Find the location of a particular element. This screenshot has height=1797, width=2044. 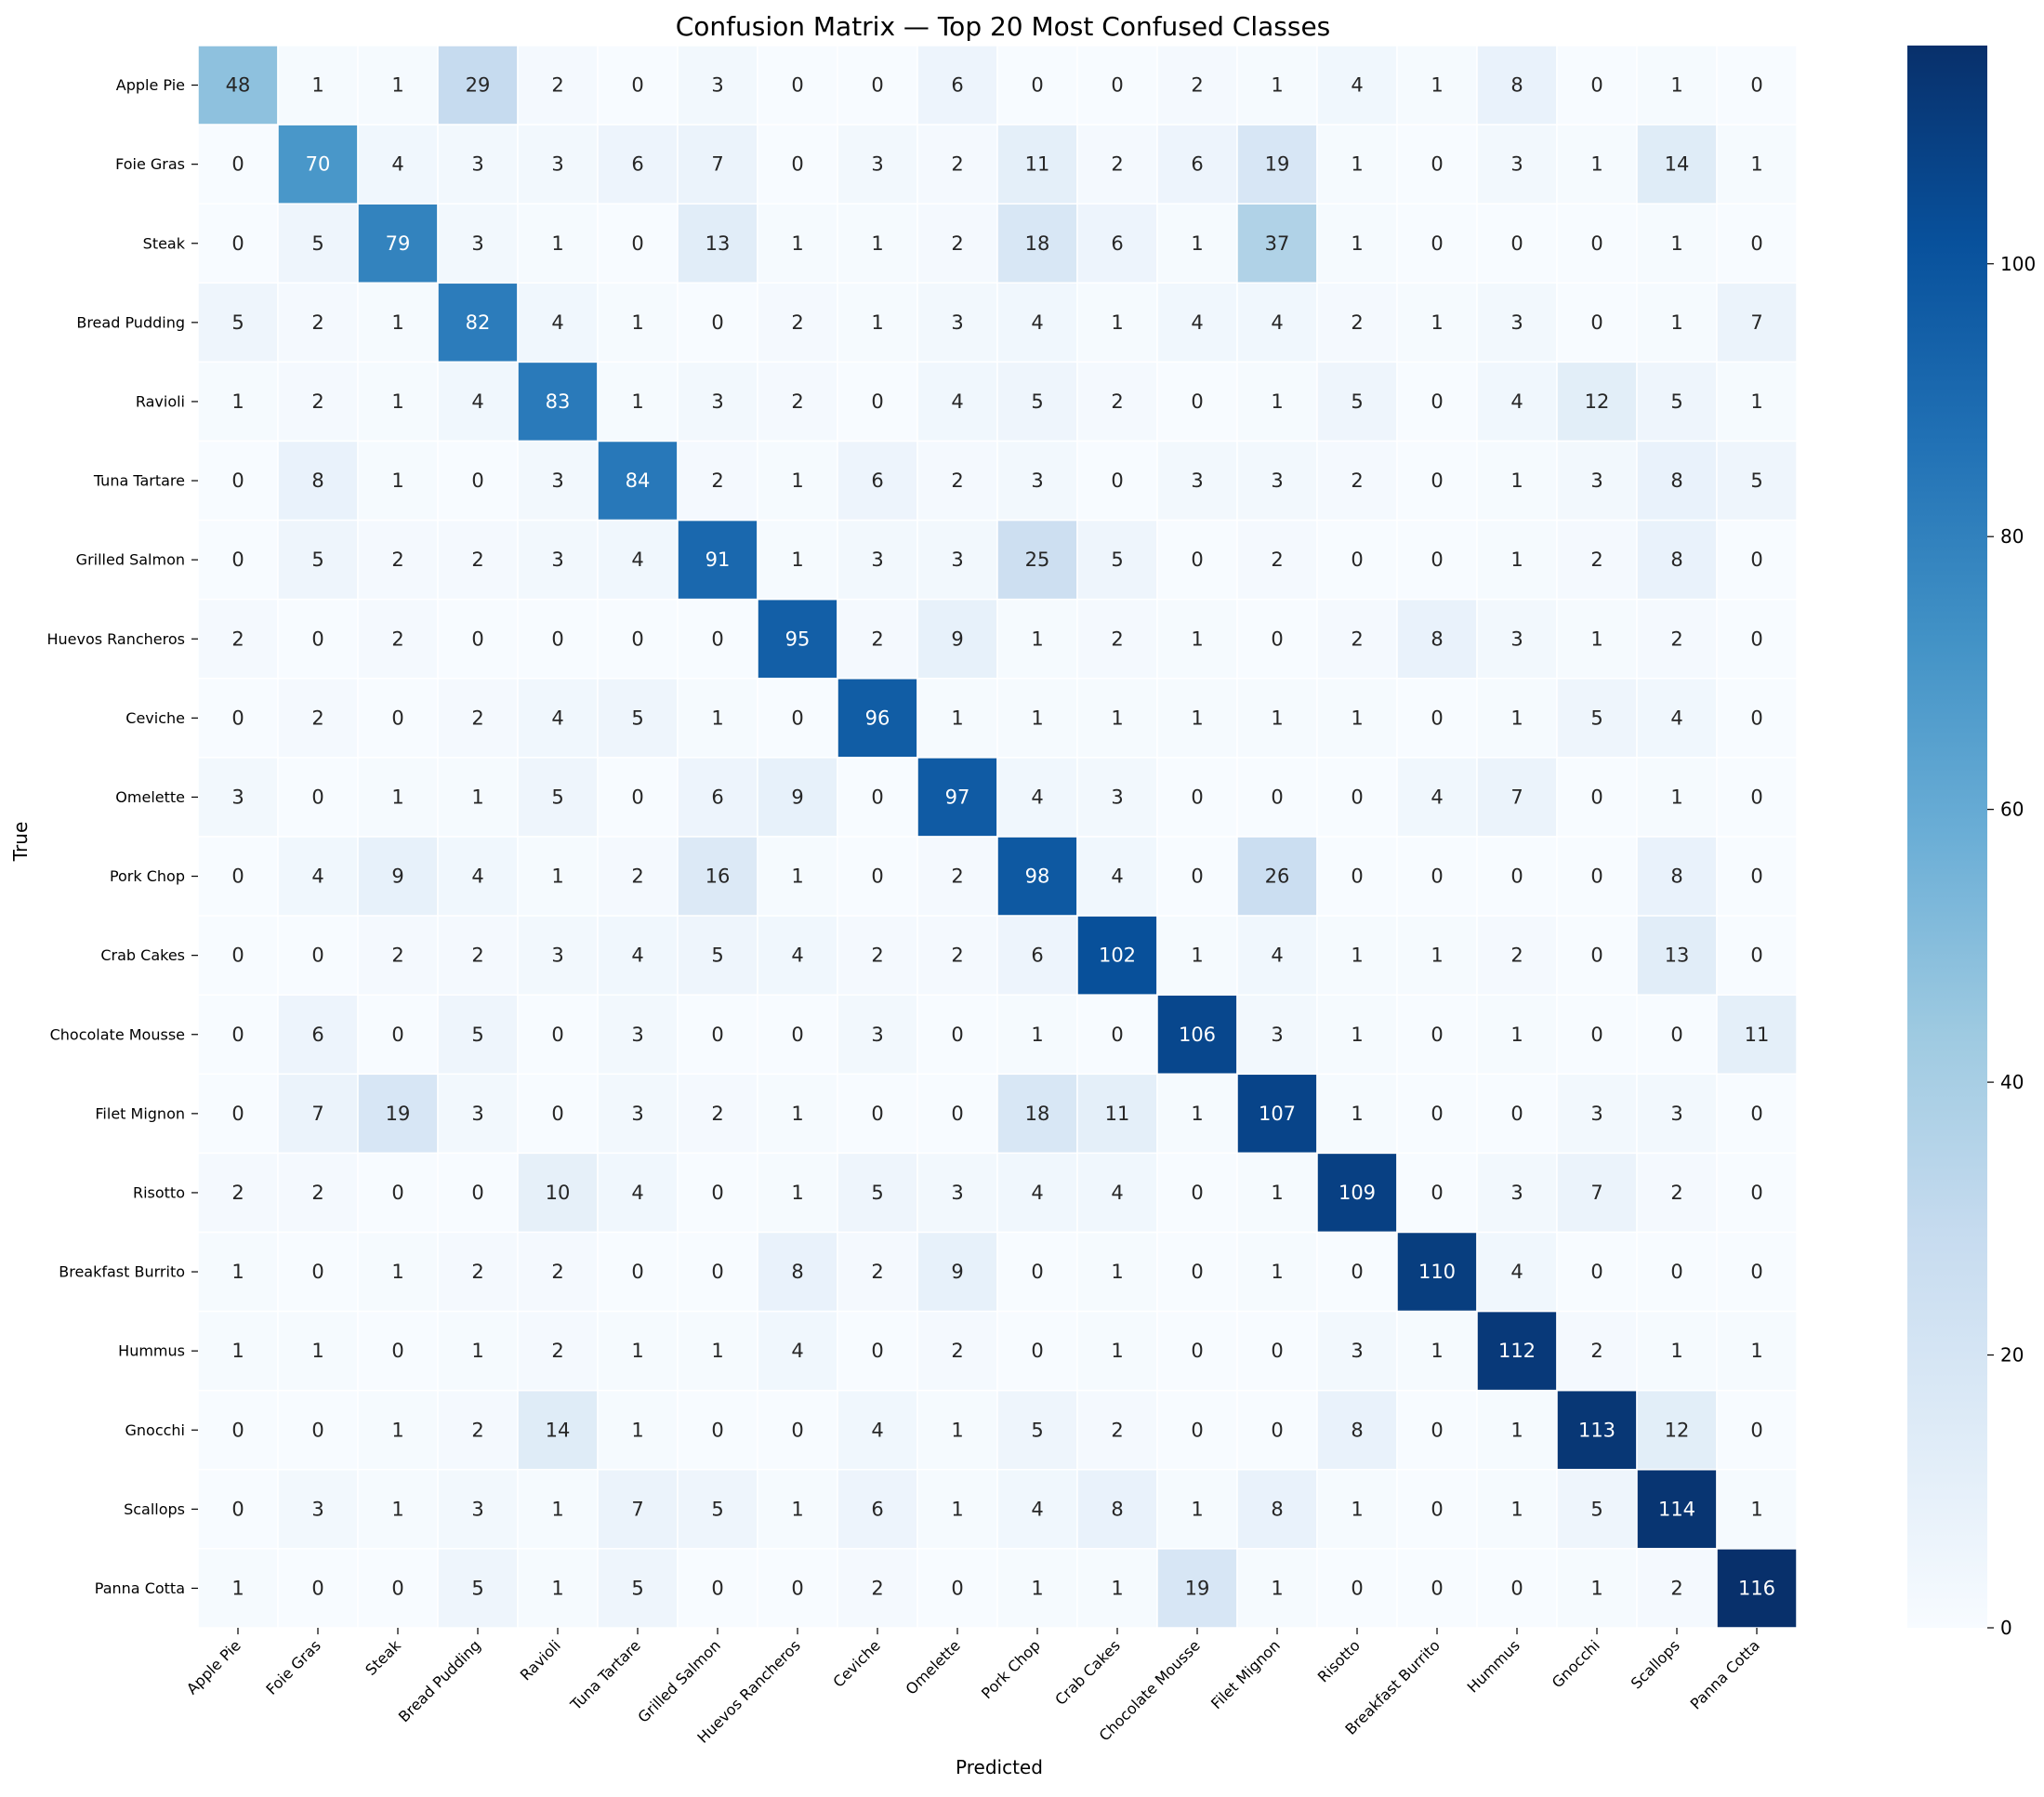

heatmap-cell-grilled-salmon-ravioli is located at coordinates (558, 560).